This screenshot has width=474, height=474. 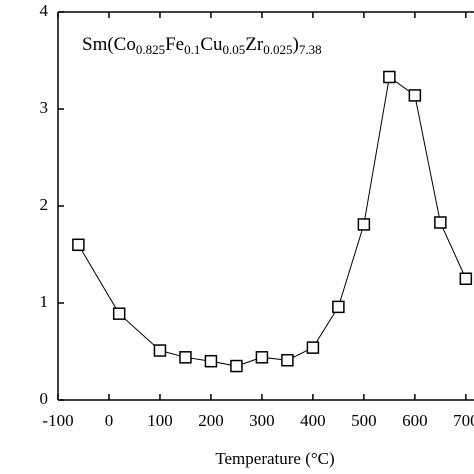 What do you see at coordinates (415, 420) in the screenshot?
I see `x-tick-label: 600` at bounding box center [415, 420].